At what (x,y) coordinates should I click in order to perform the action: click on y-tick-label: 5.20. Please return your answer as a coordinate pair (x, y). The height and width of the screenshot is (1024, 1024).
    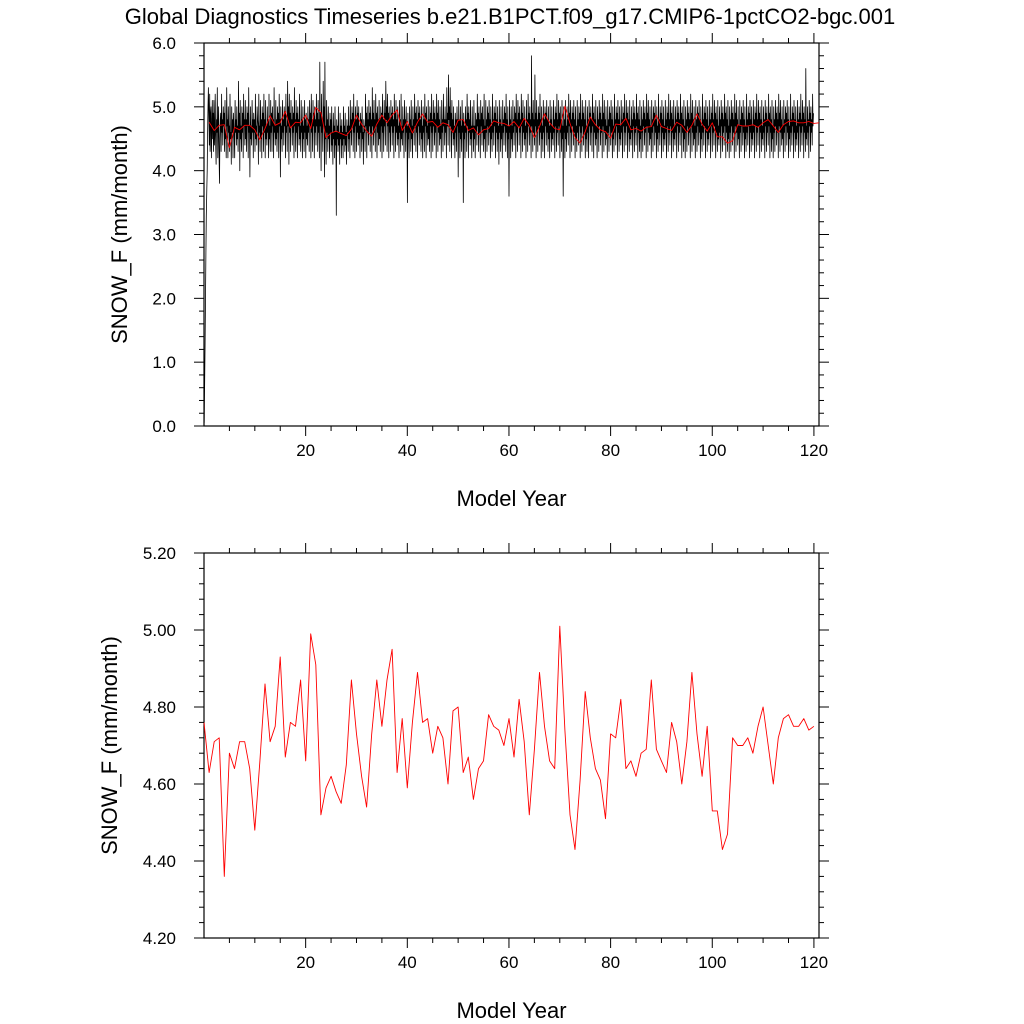
    Looking at the image, I should click on (159, 553).